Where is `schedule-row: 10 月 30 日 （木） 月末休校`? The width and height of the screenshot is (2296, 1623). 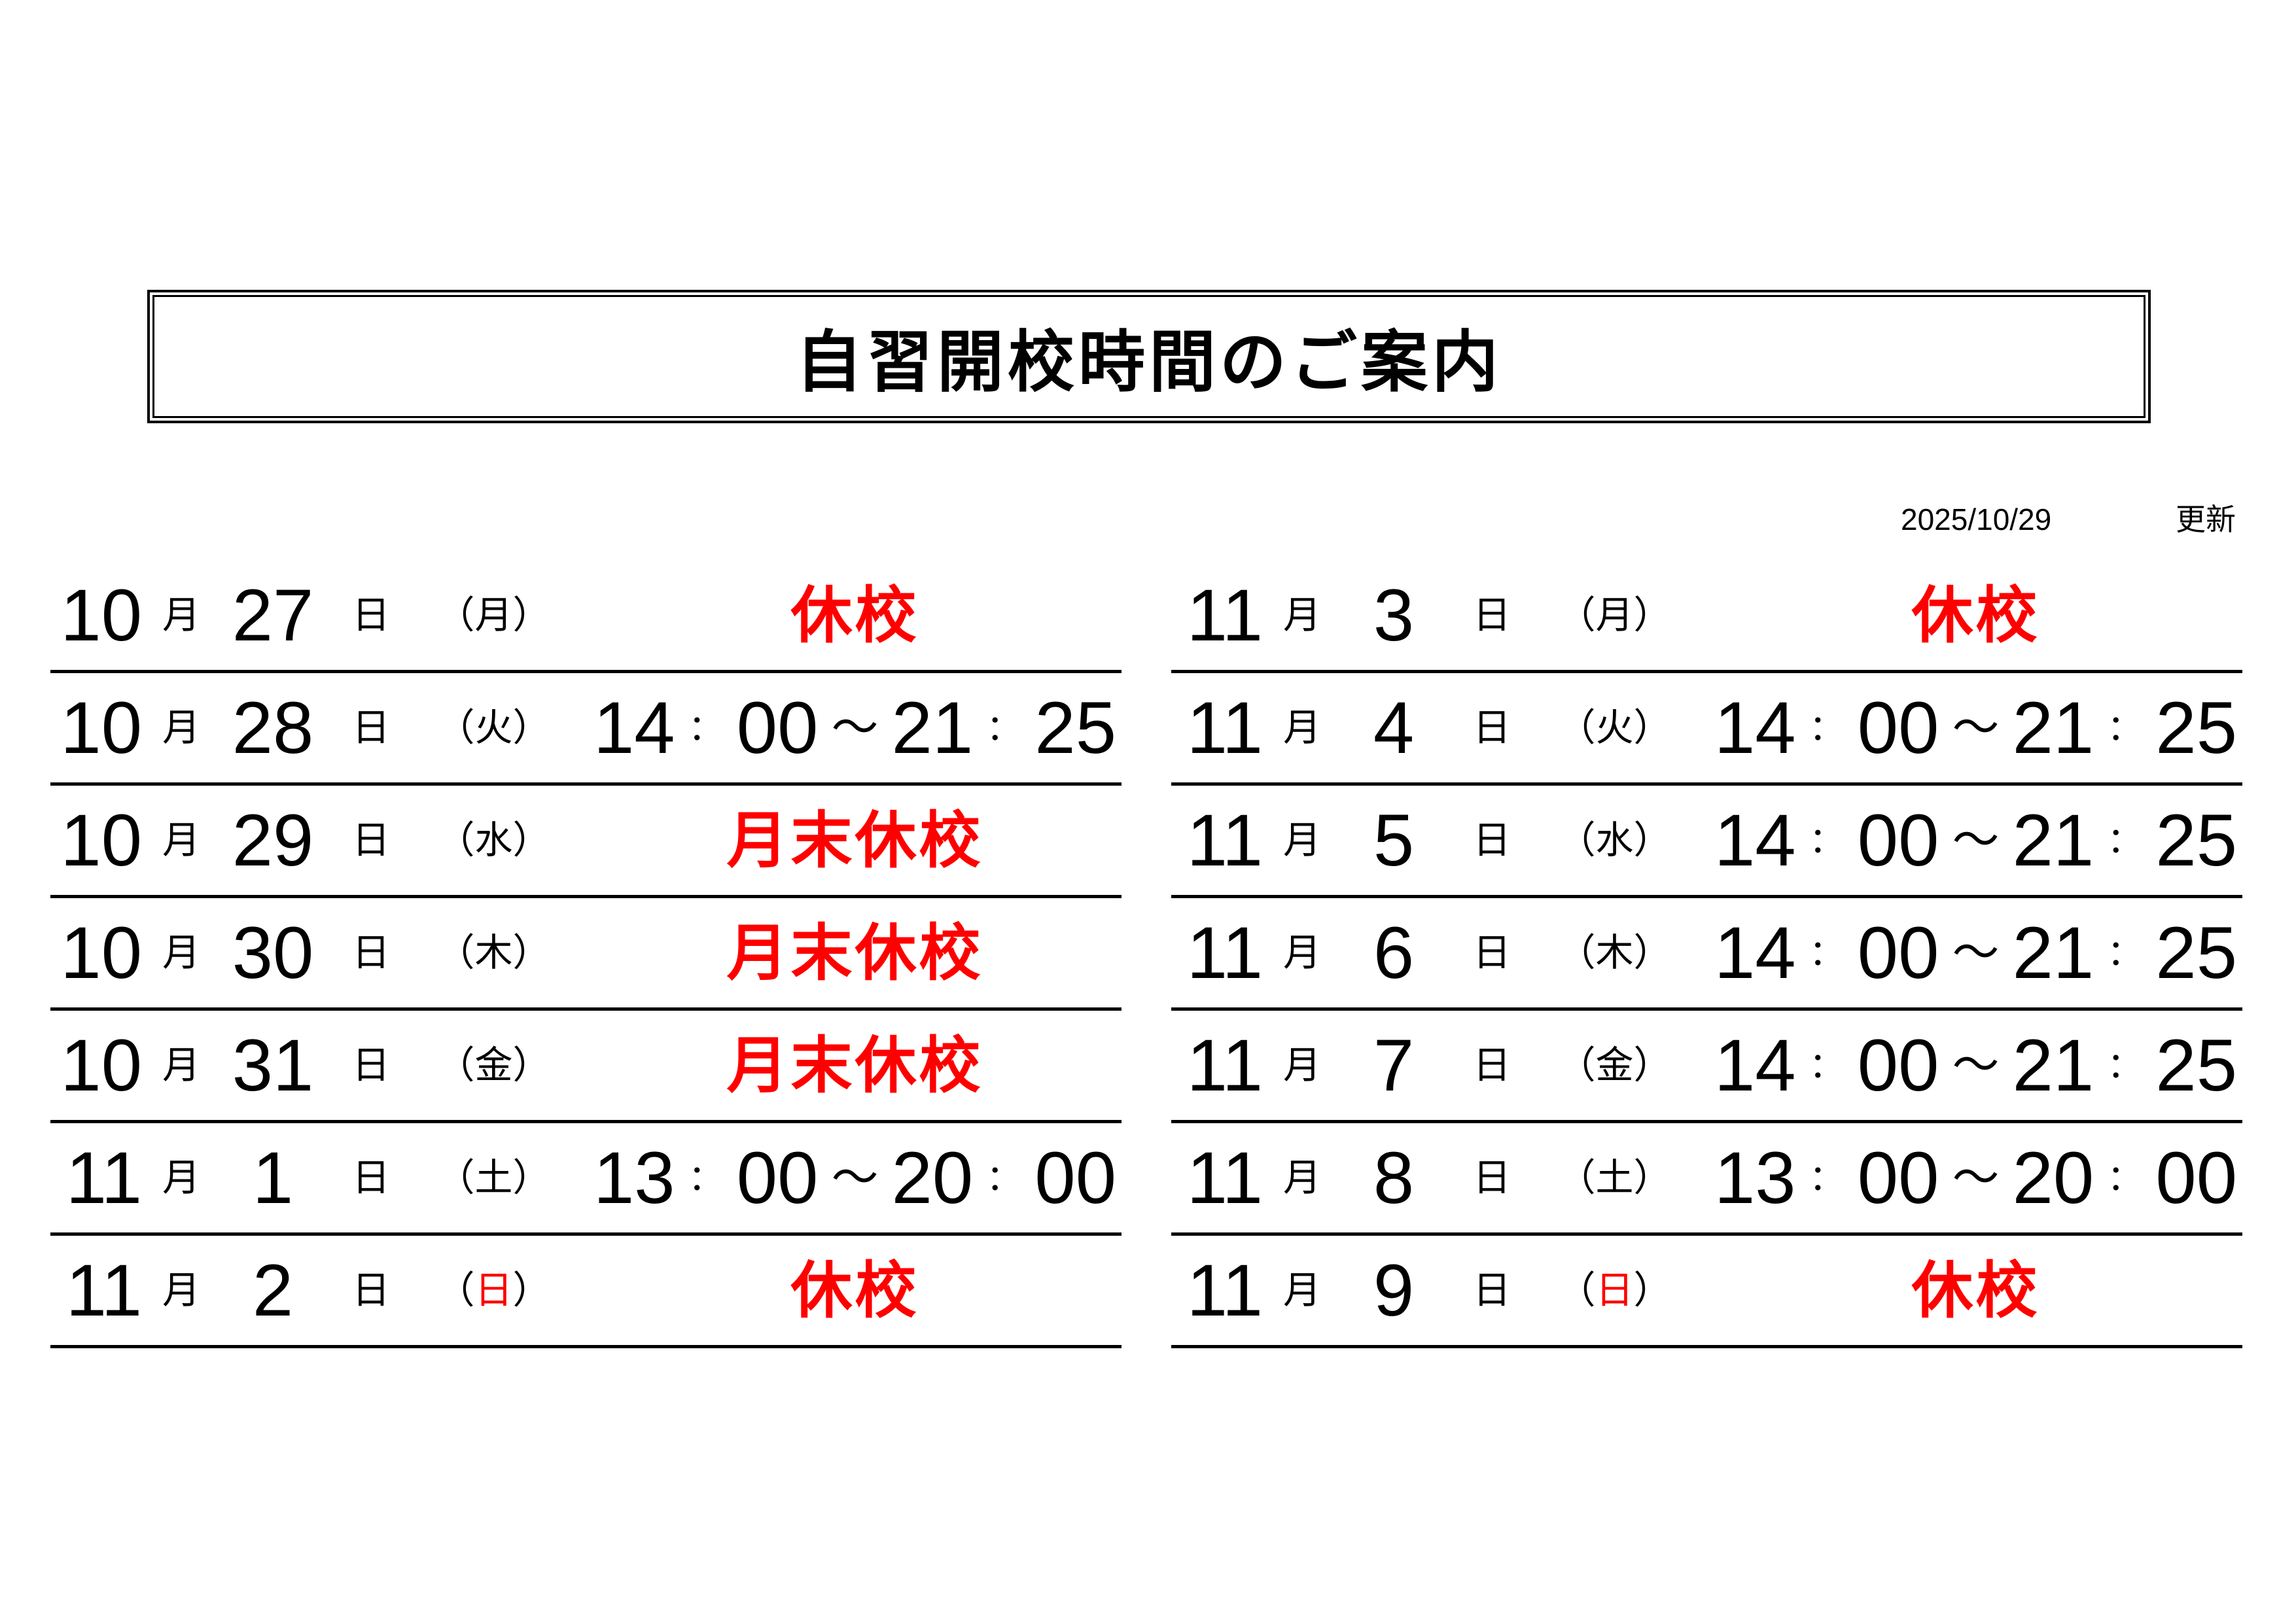 schedule-row: 10 月 30 日 （木） 月末休校 is located at coordinates (586, 955).